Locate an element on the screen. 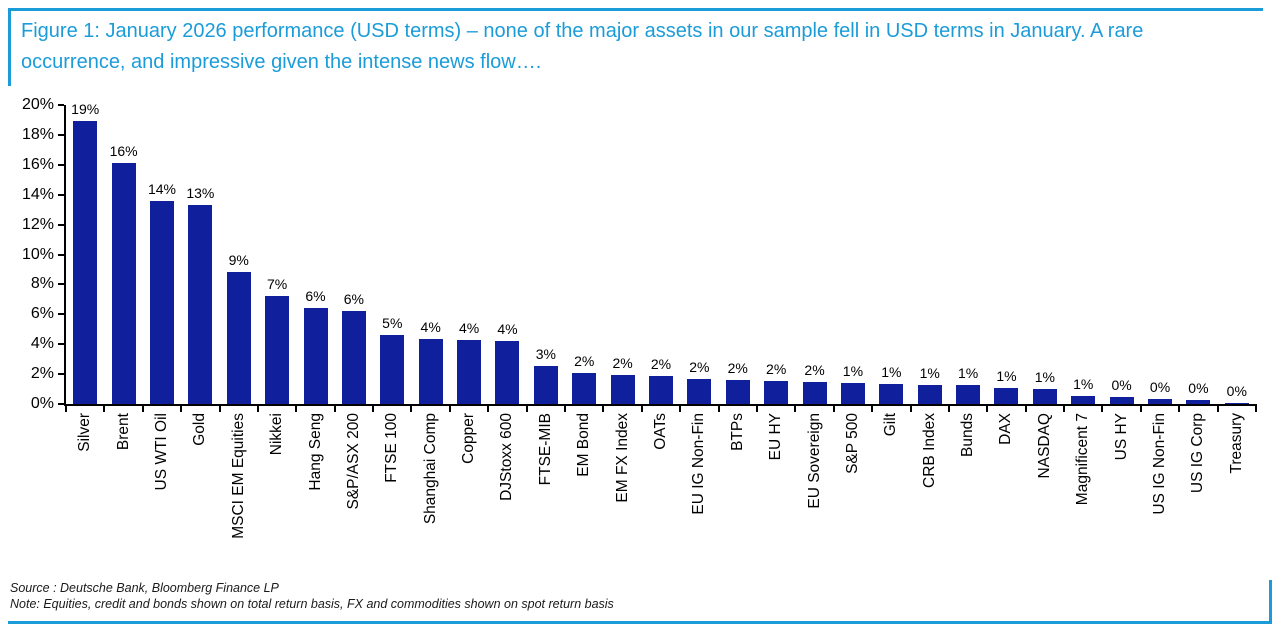 The width and height of the screenshot is (1280, 634). category-label: CRB Index is located at coordinates (930, 493).